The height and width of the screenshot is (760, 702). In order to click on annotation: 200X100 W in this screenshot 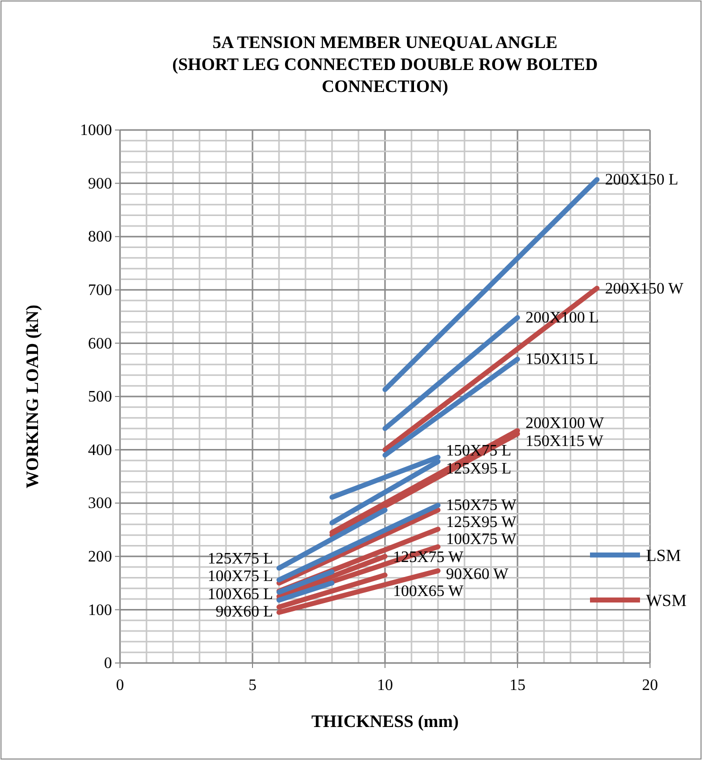, I will do `click(565, 423)`.